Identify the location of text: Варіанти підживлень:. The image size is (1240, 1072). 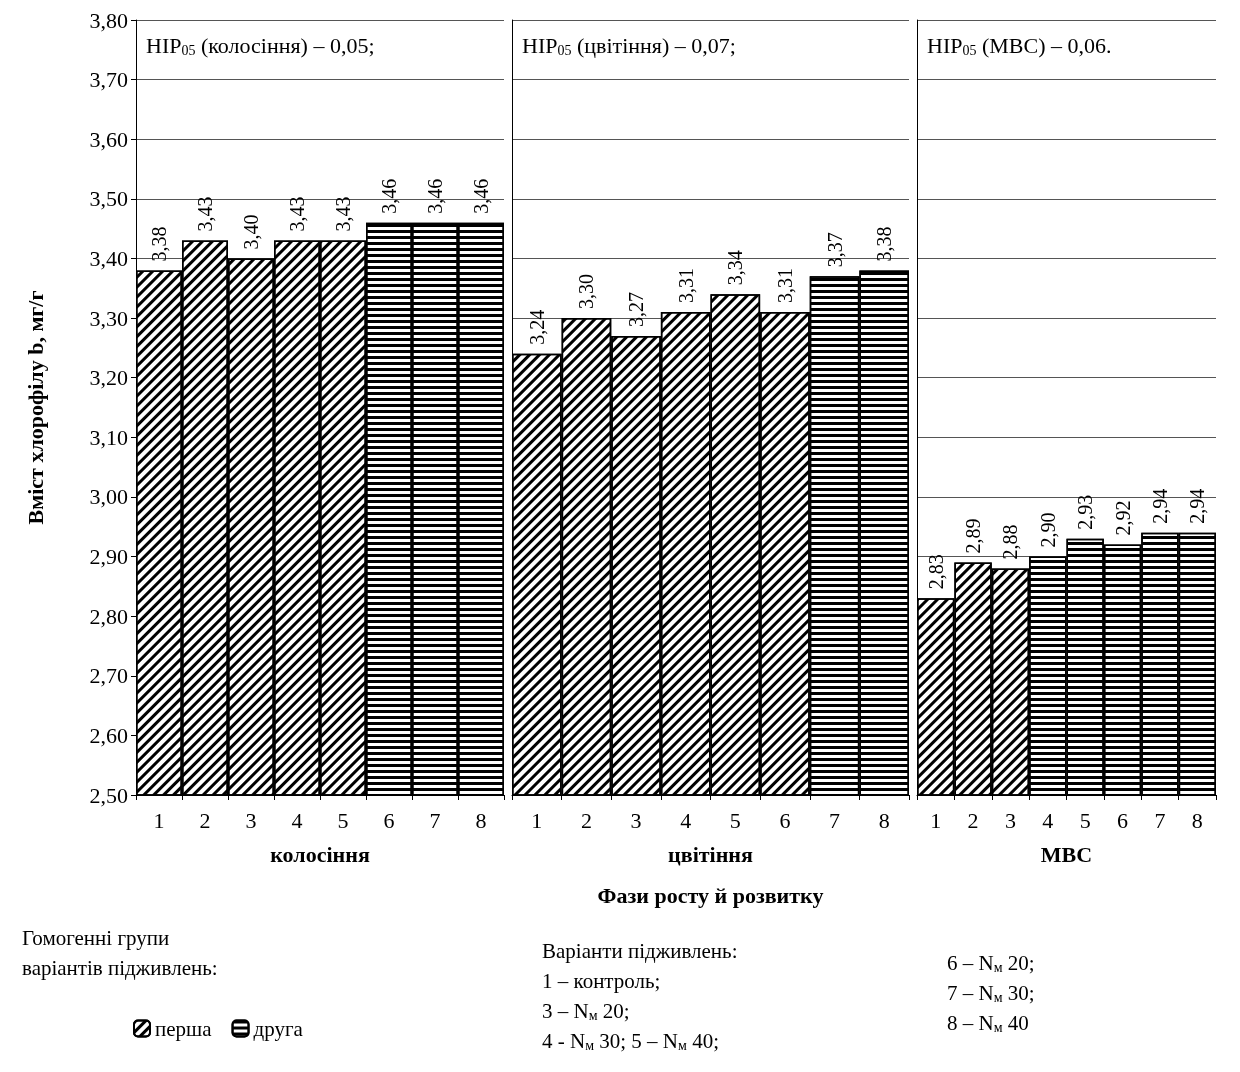
(640, 950).